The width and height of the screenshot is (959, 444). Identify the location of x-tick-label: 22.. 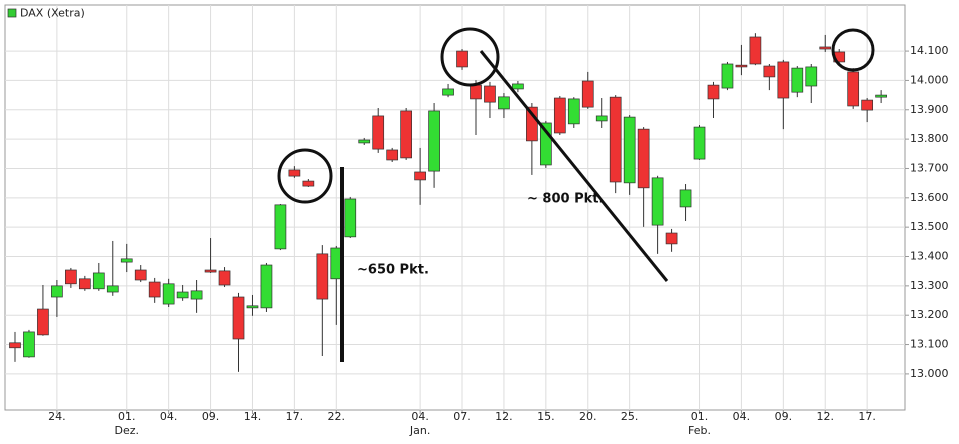
(337, 416).